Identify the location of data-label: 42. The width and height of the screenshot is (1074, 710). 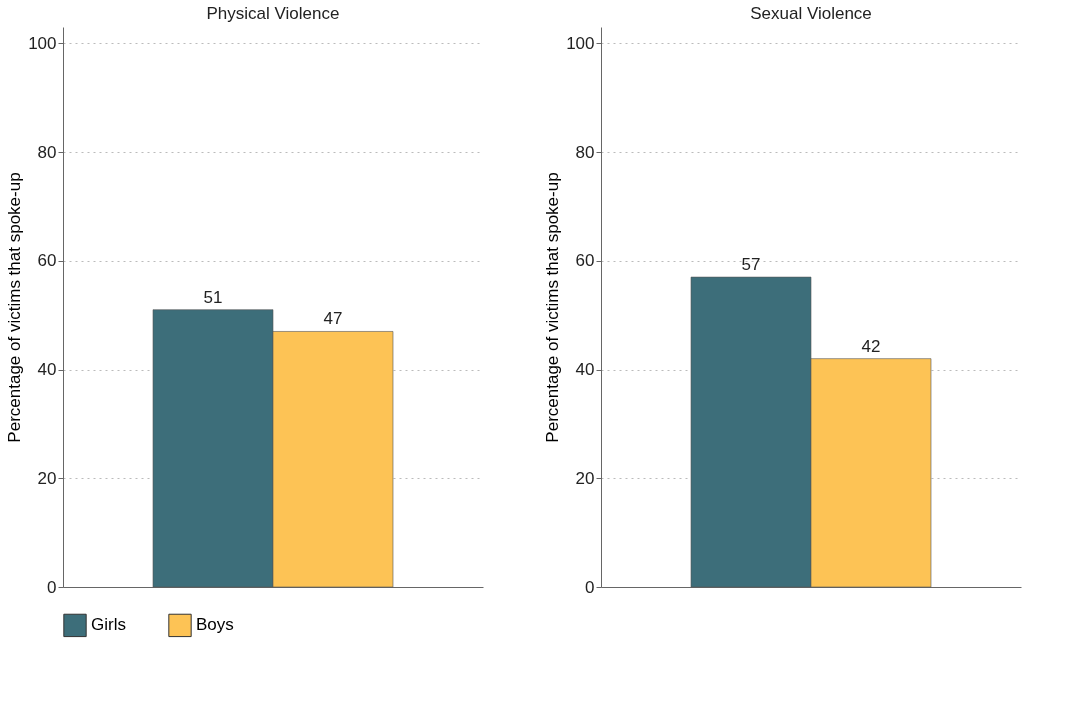
(871, 346).